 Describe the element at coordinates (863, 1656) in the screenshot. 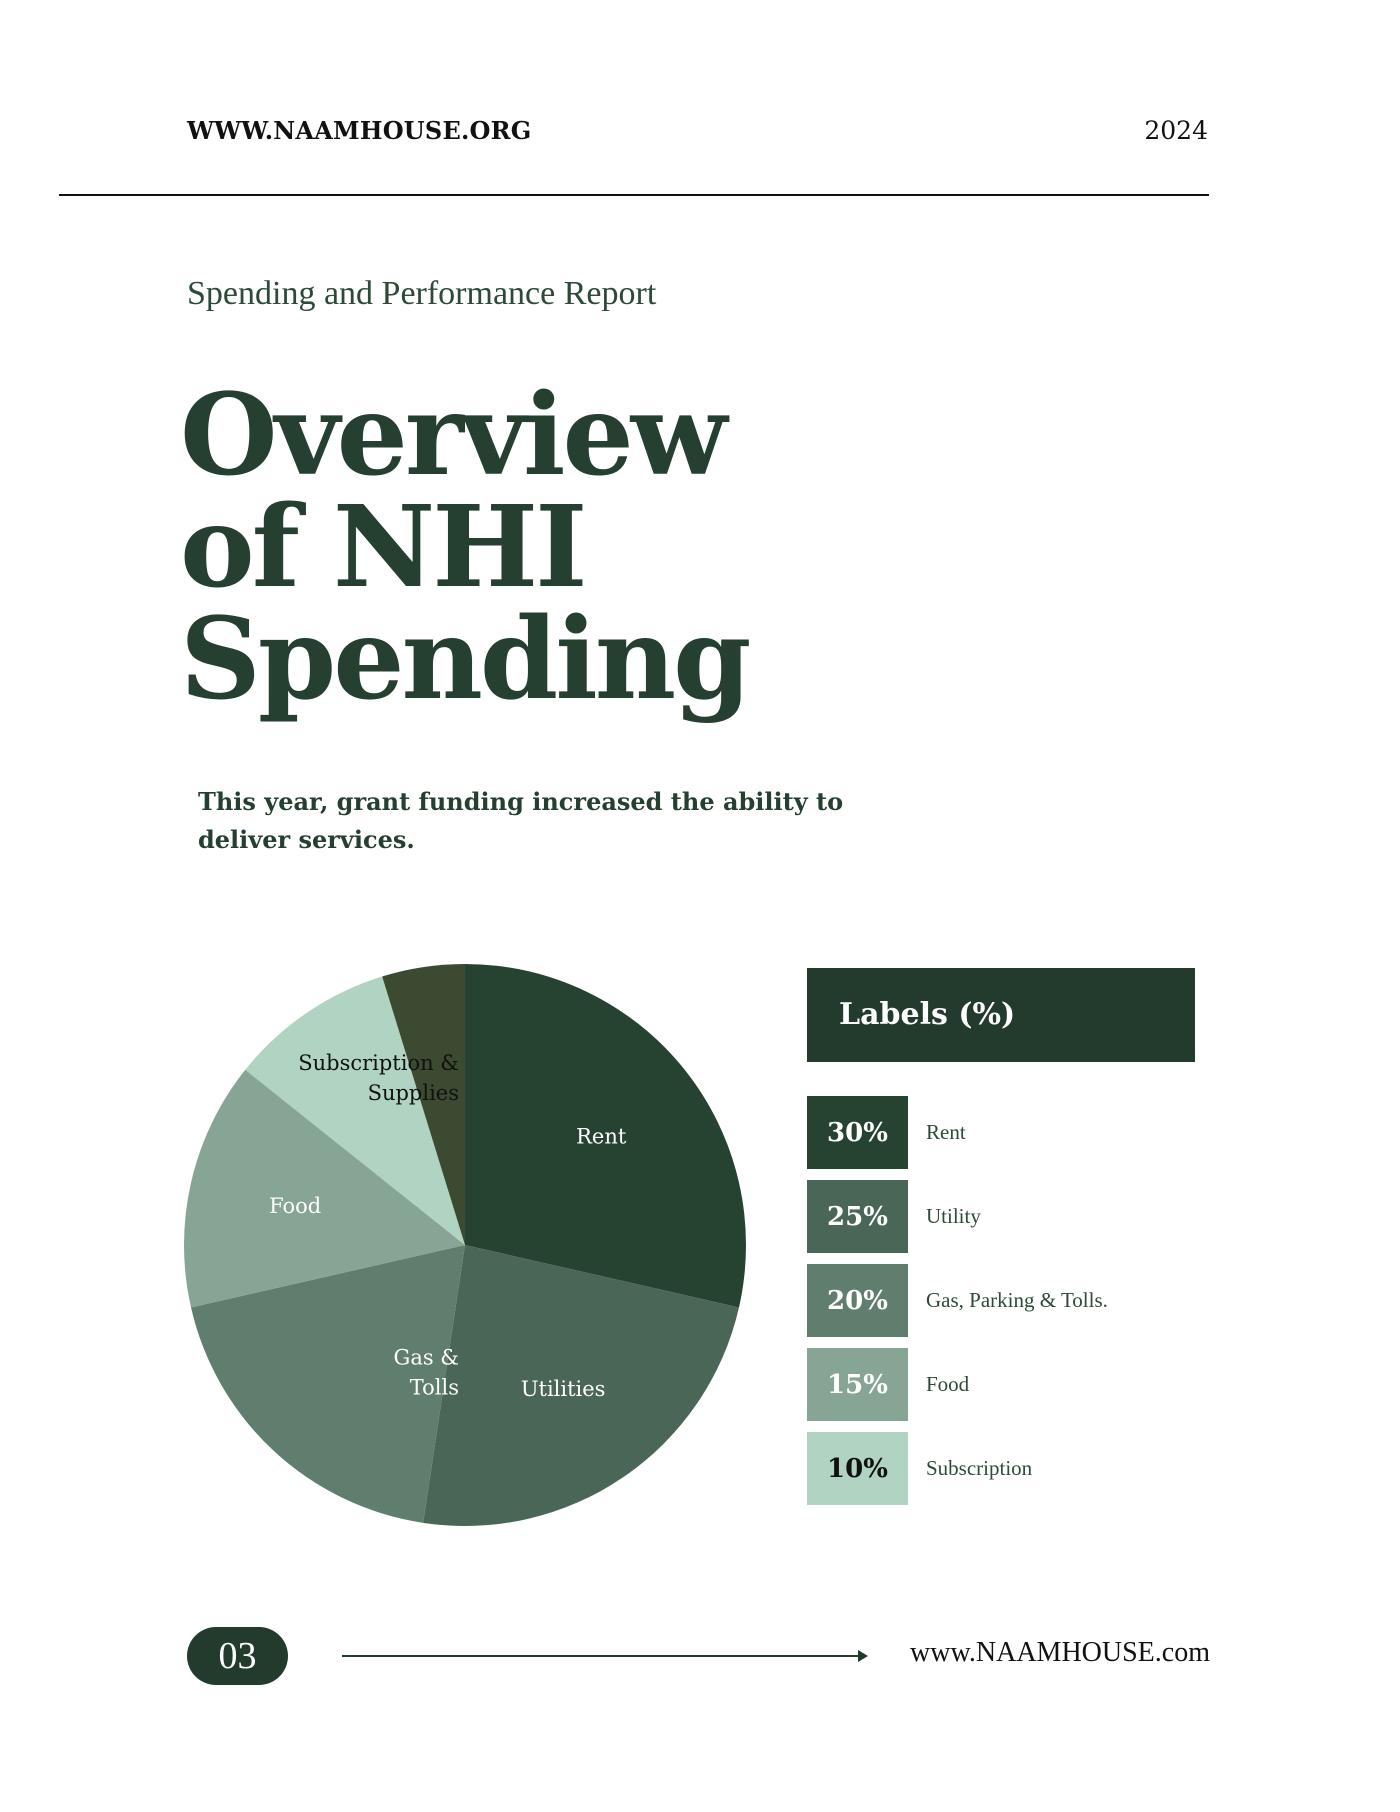

I see `arrow-right-icon` at that location.